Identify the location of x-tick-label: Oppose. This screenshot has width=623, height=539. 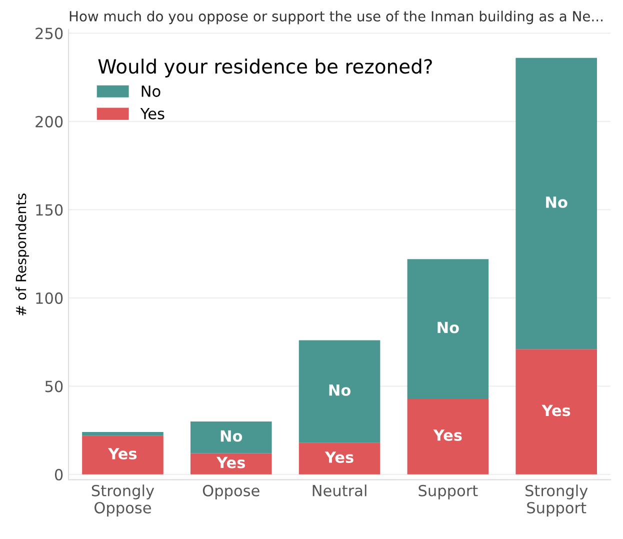
(231, 492).